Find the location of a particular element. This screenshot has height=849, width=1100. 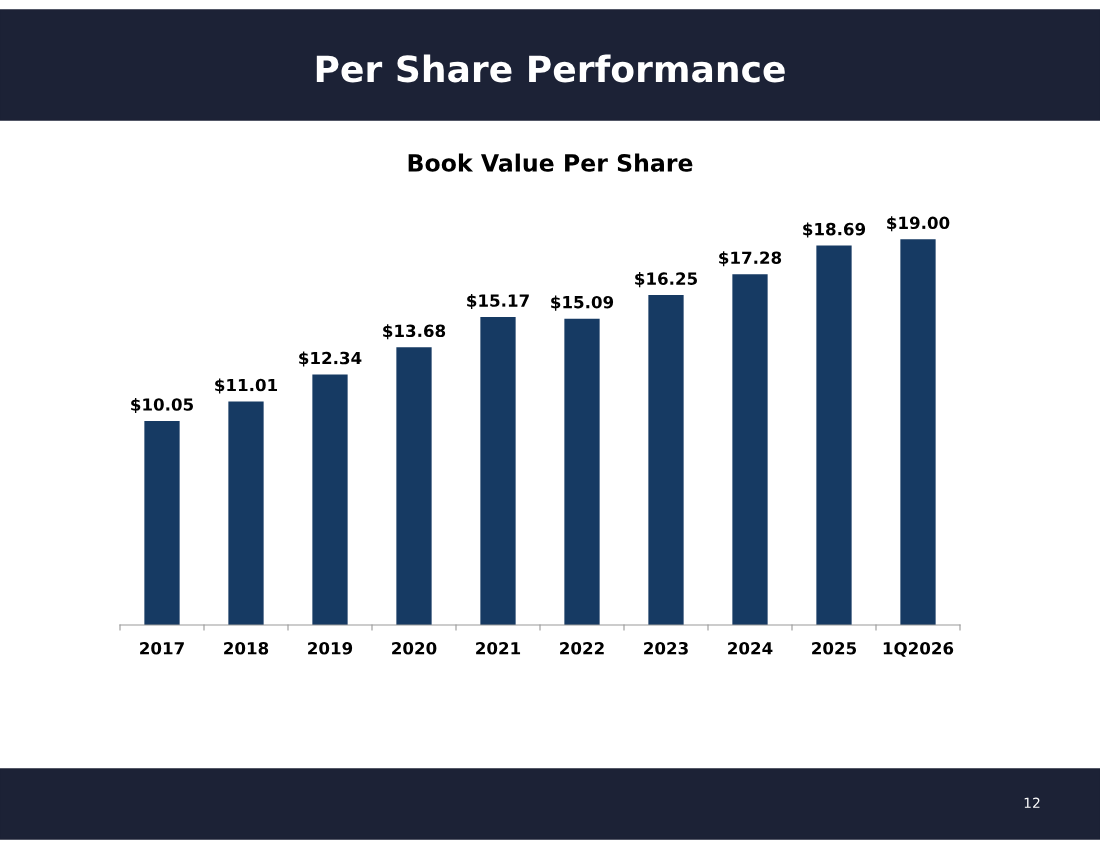

x-tick-label: 2022 is located at coordinates (582, 648).